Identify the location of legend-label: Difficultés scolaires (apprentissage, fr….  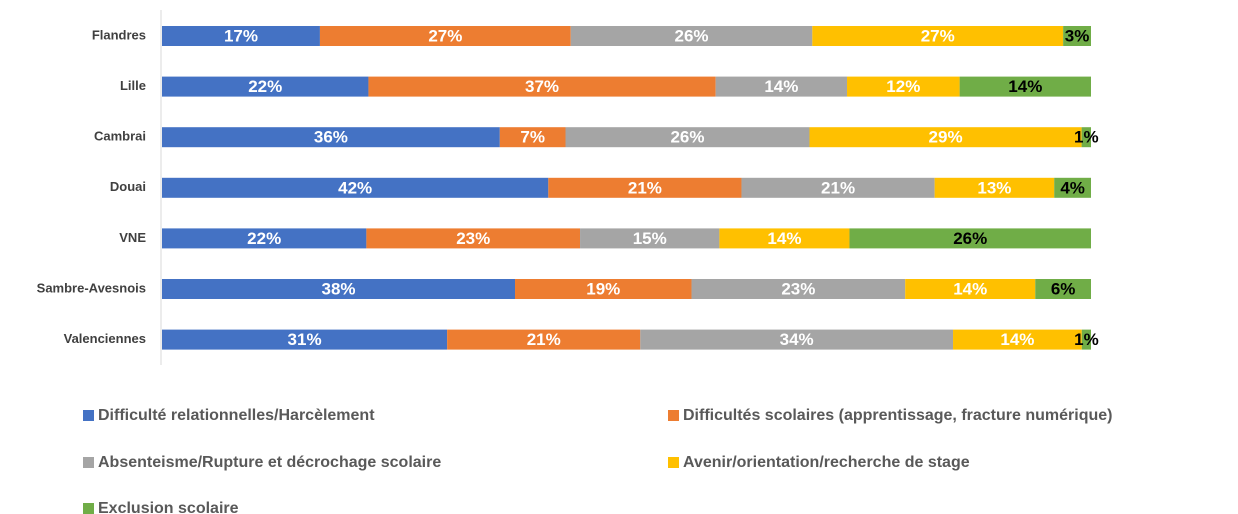
(897, 415).